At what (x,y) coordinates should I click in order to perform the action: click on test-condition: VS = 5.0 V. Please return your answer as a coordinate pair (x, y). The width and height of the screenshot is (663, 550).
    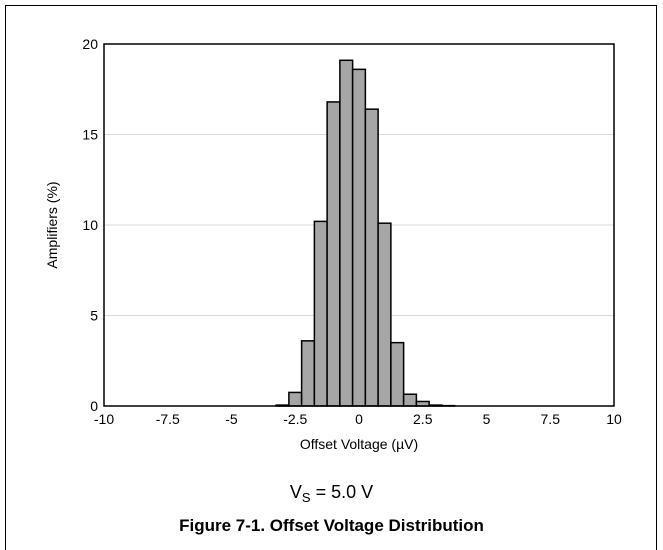
    Looking at the image, I should click on (331, 493).